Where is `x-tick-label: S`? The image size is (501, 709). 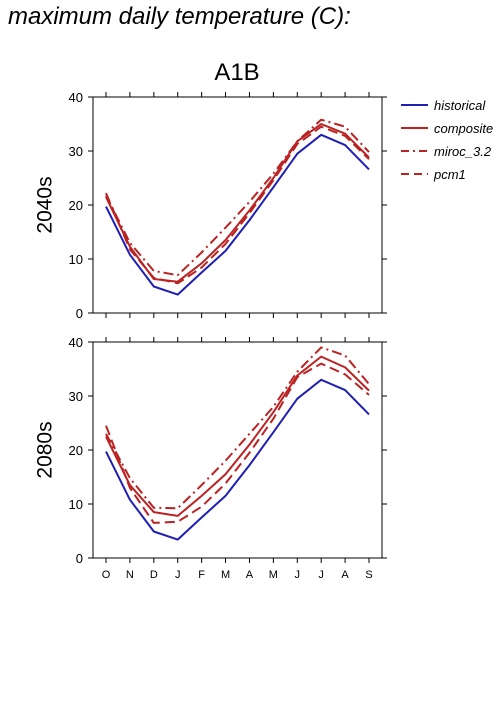
x-tick-label: S is located at coordinates (368, 575).